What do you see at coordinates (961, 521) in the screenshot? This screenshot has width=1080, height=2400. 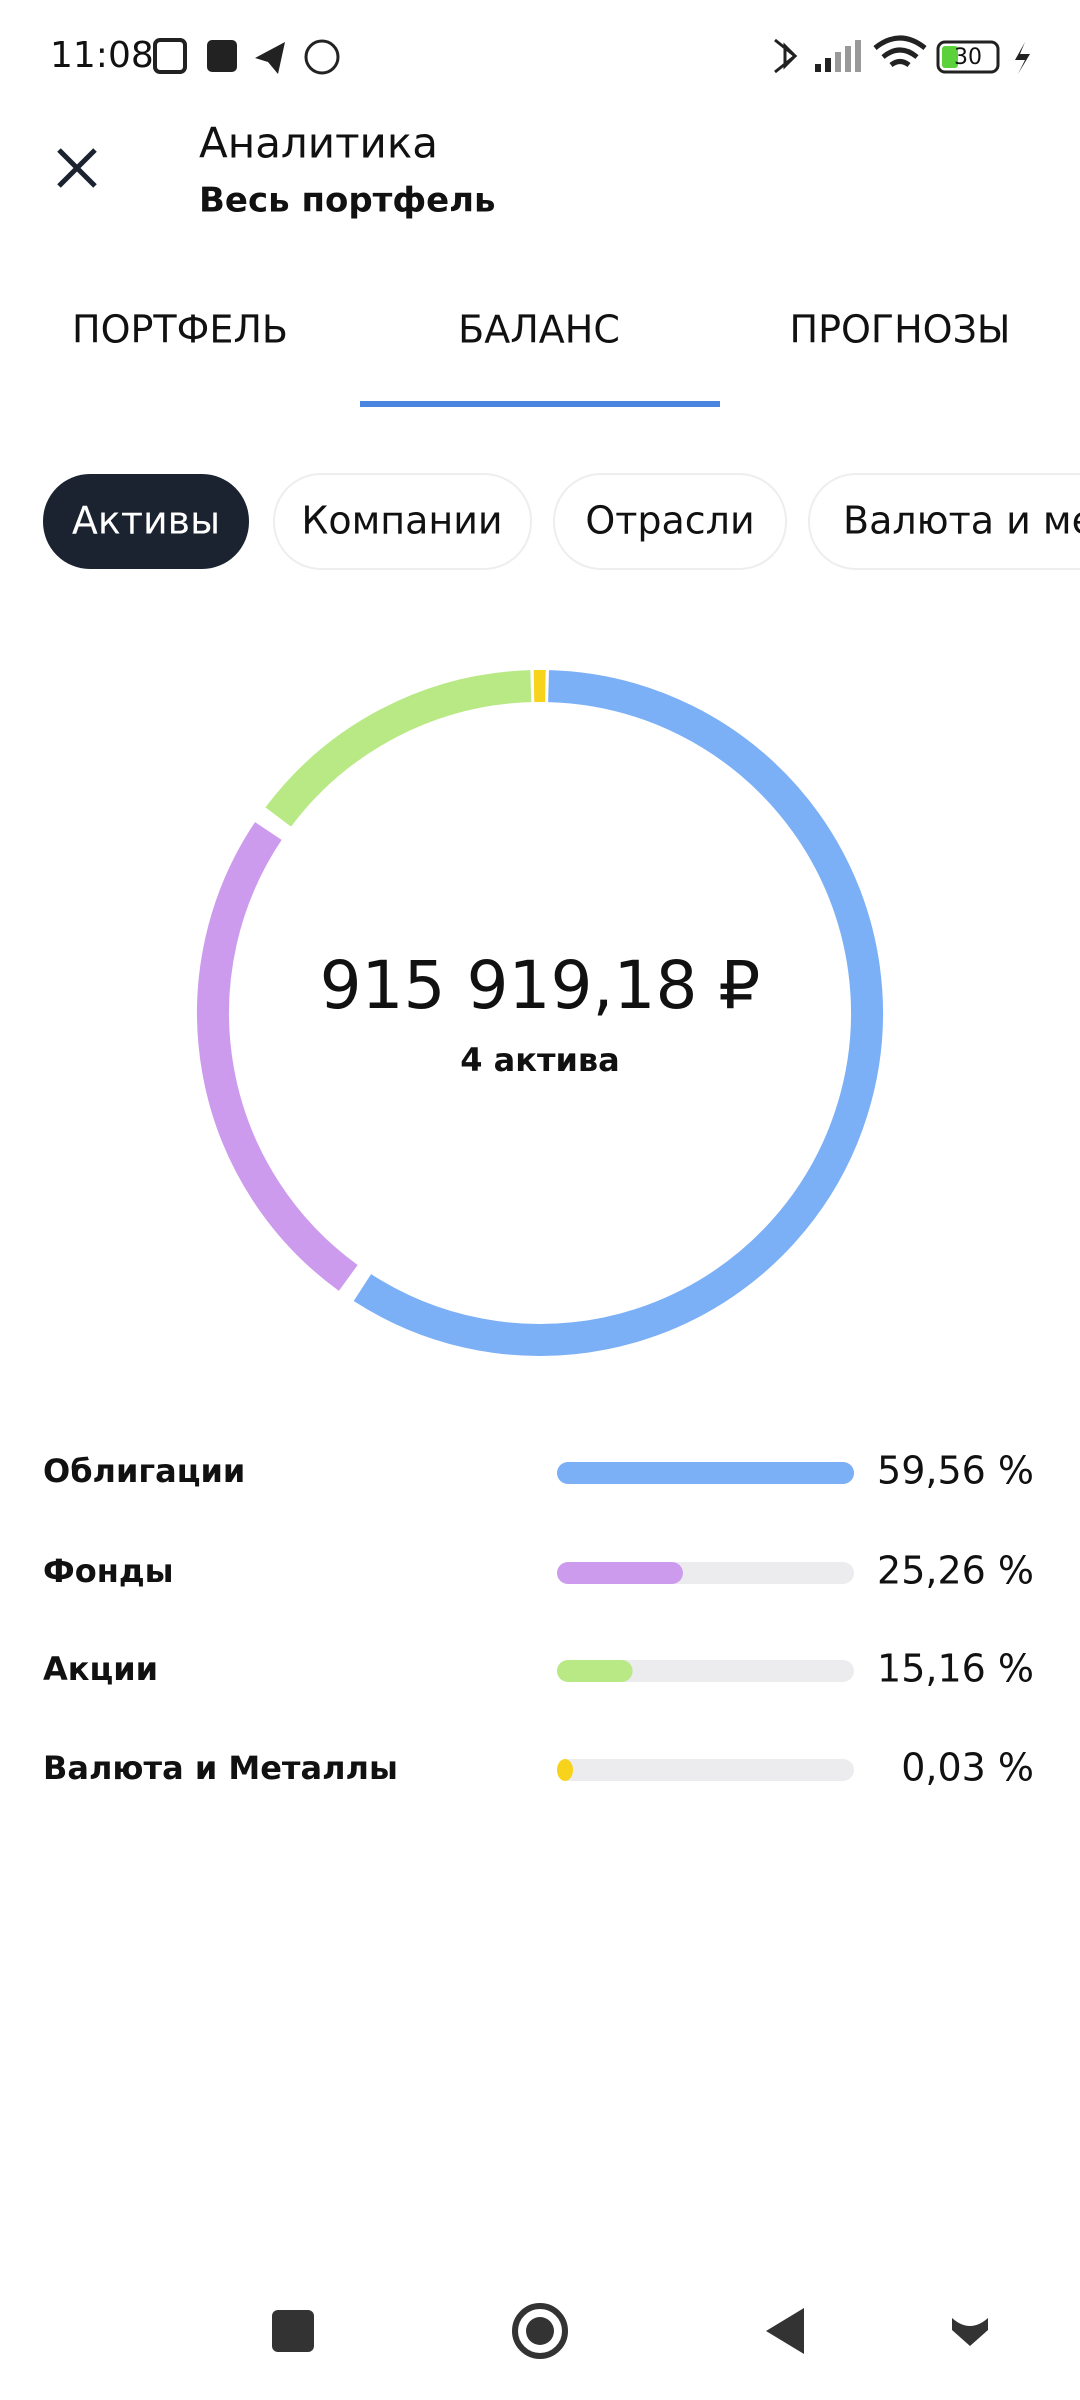 I see `chip-label: Валюта и металлы` at bounding box center [961, 521].